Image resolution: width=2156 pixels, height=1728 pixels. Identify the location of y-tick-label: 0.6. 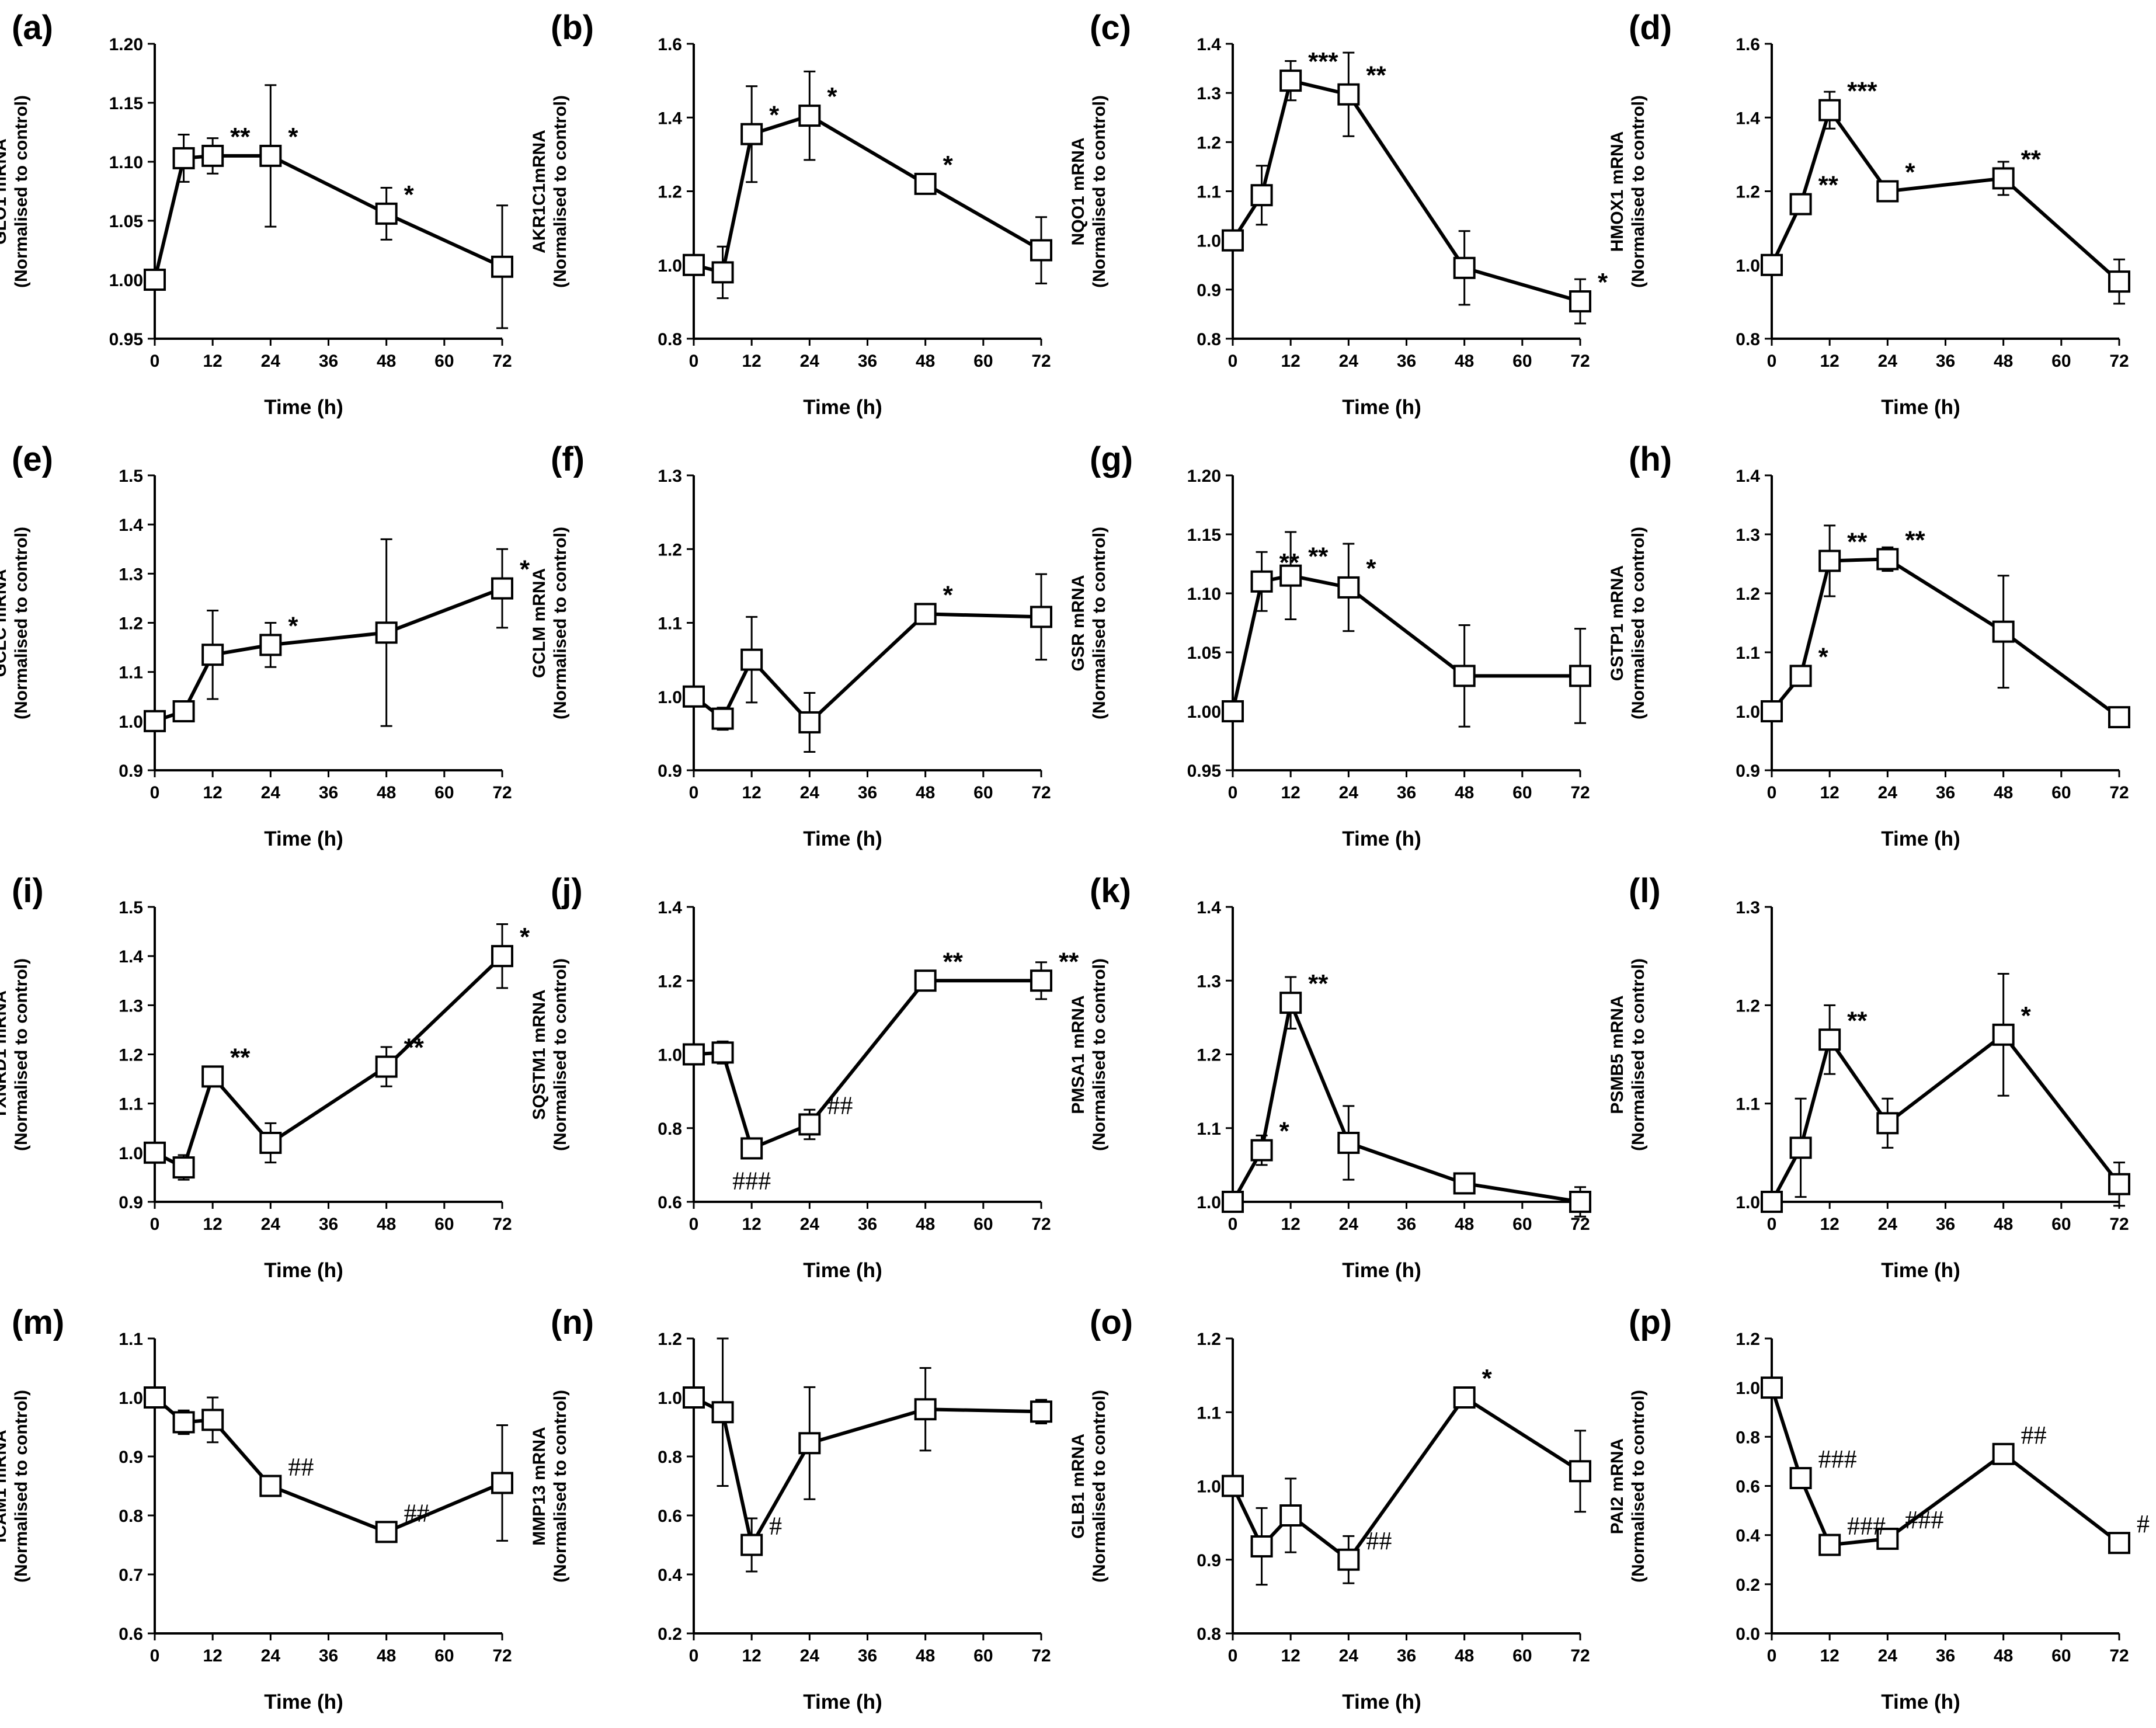
(1748, 1487).